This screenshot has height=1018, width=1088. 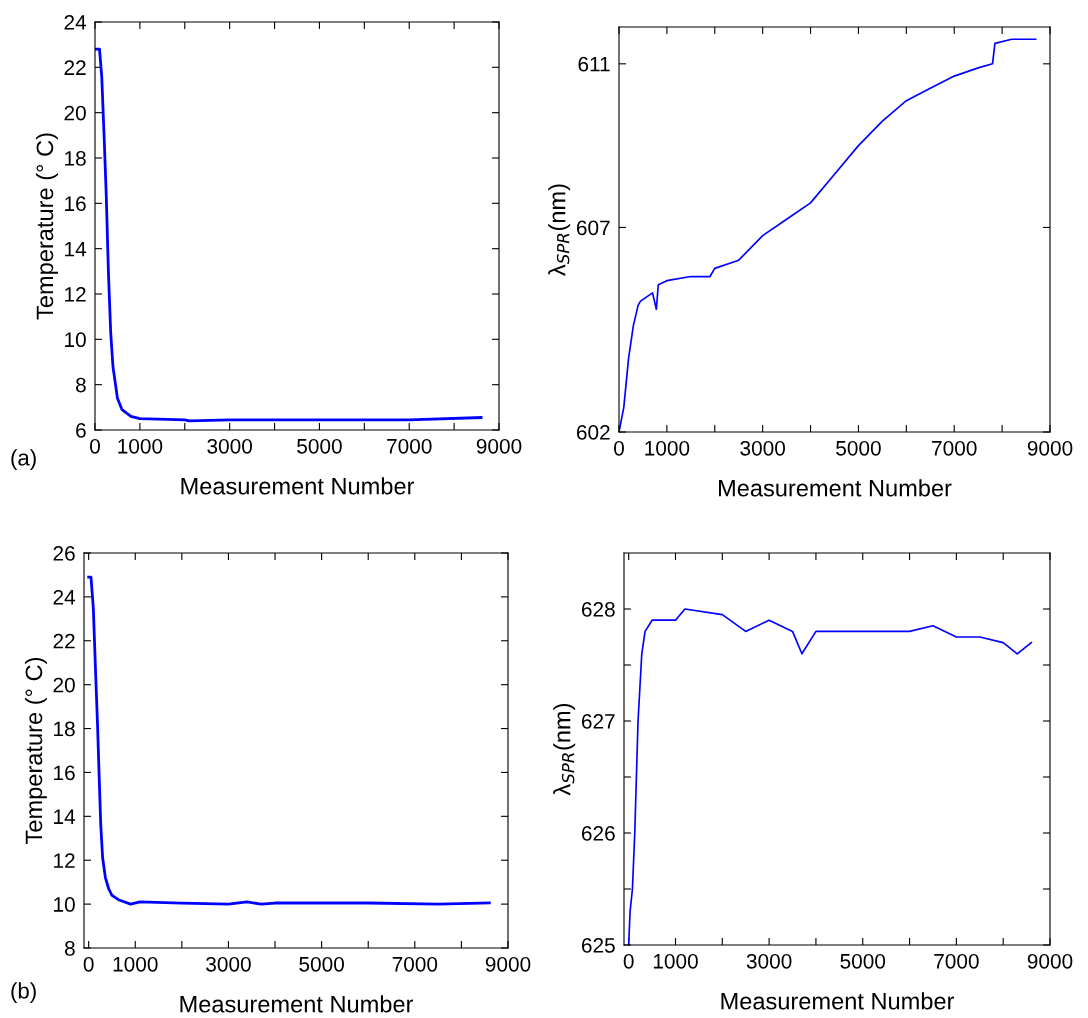 I want to click on y-tick-label: 26, so click(x=64, y=553).